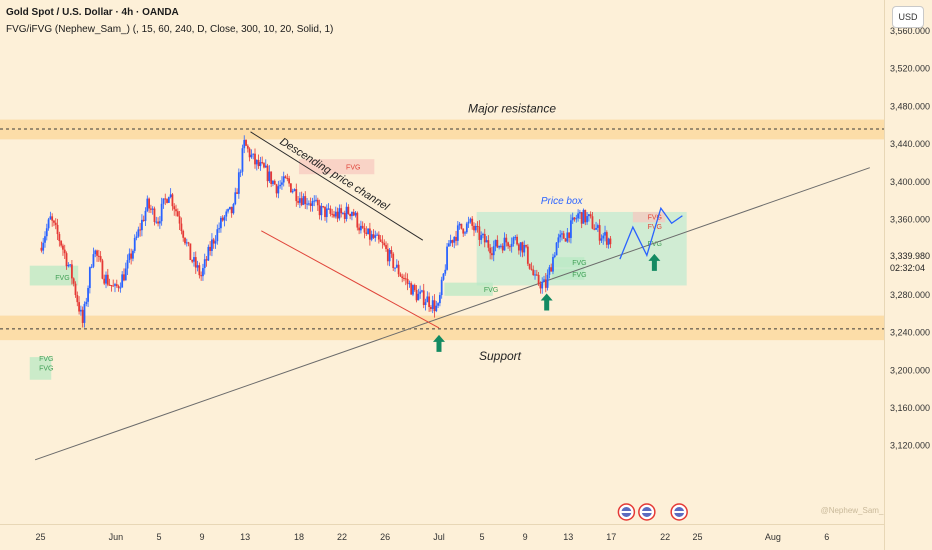 The width and height of the screenshot is (932, 550). I want to click on price-tick-label: 3,200.000, so click(910, 370).